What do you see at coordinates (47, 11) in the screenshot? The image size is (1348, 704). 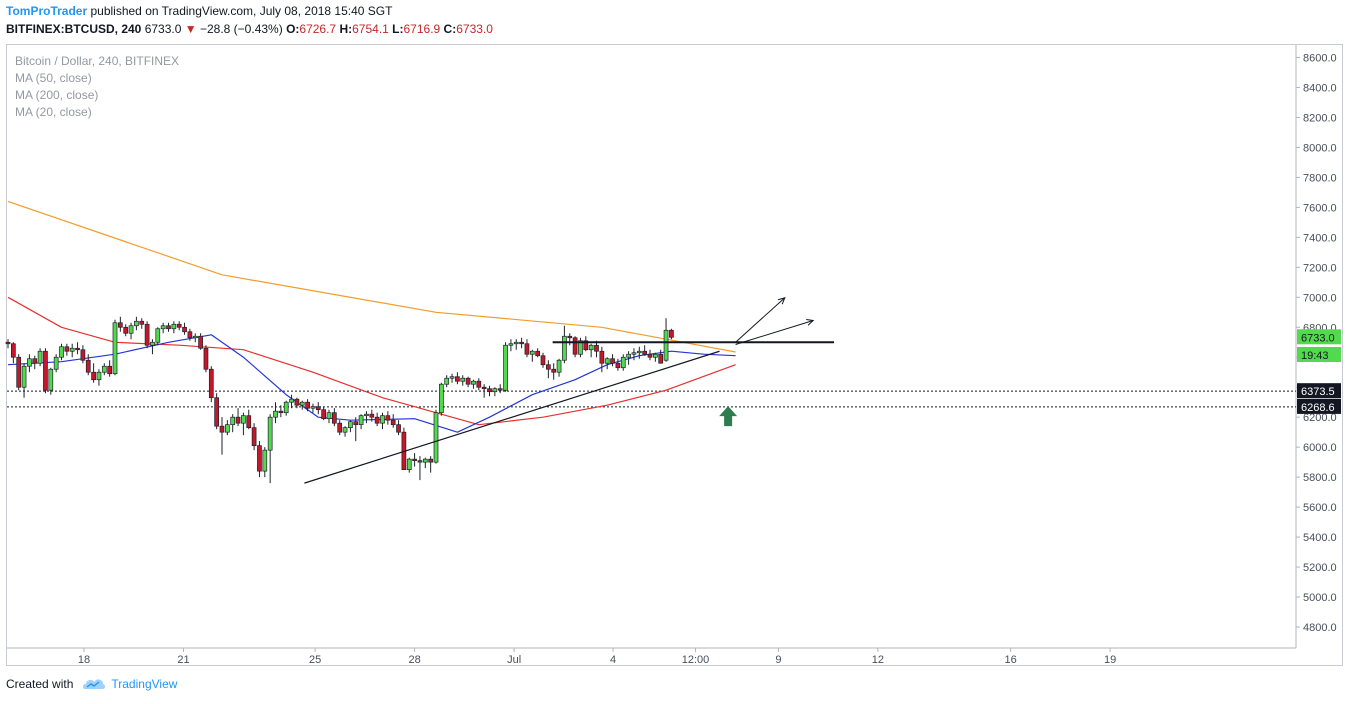 I see `author-link: TomProTrader` at bounding box center [47, 11].